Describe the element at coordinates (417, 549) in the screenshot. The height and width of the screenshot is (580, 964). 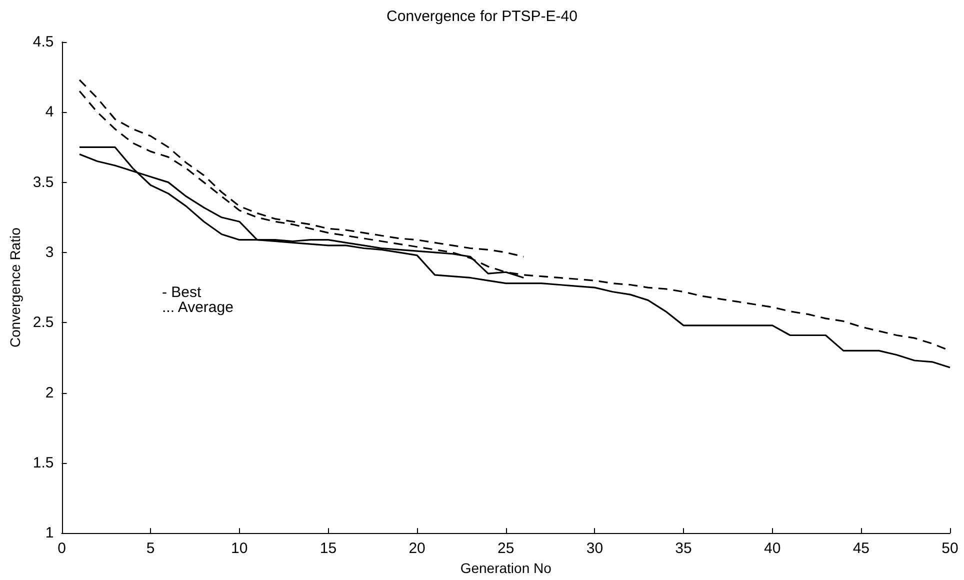
I see `x-tick-label: 20` at that location.